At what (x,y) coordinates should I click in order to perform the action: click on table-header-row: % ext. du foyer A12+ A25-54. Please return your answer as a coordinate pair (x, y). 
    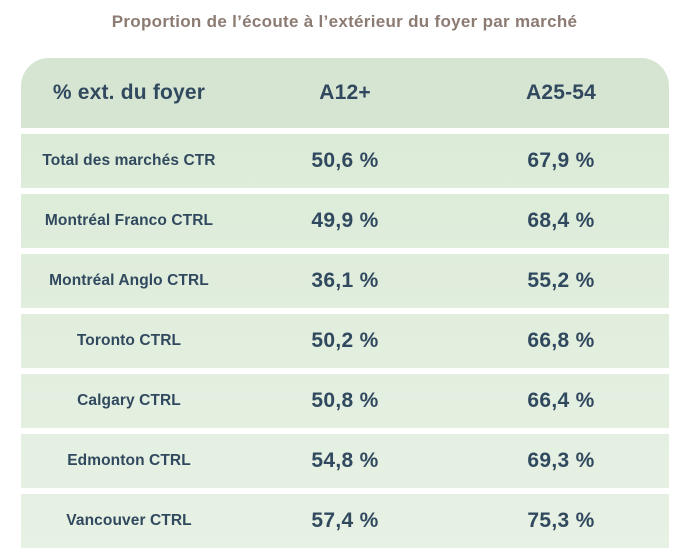
    Looking at the image, I should click on (345, 93).